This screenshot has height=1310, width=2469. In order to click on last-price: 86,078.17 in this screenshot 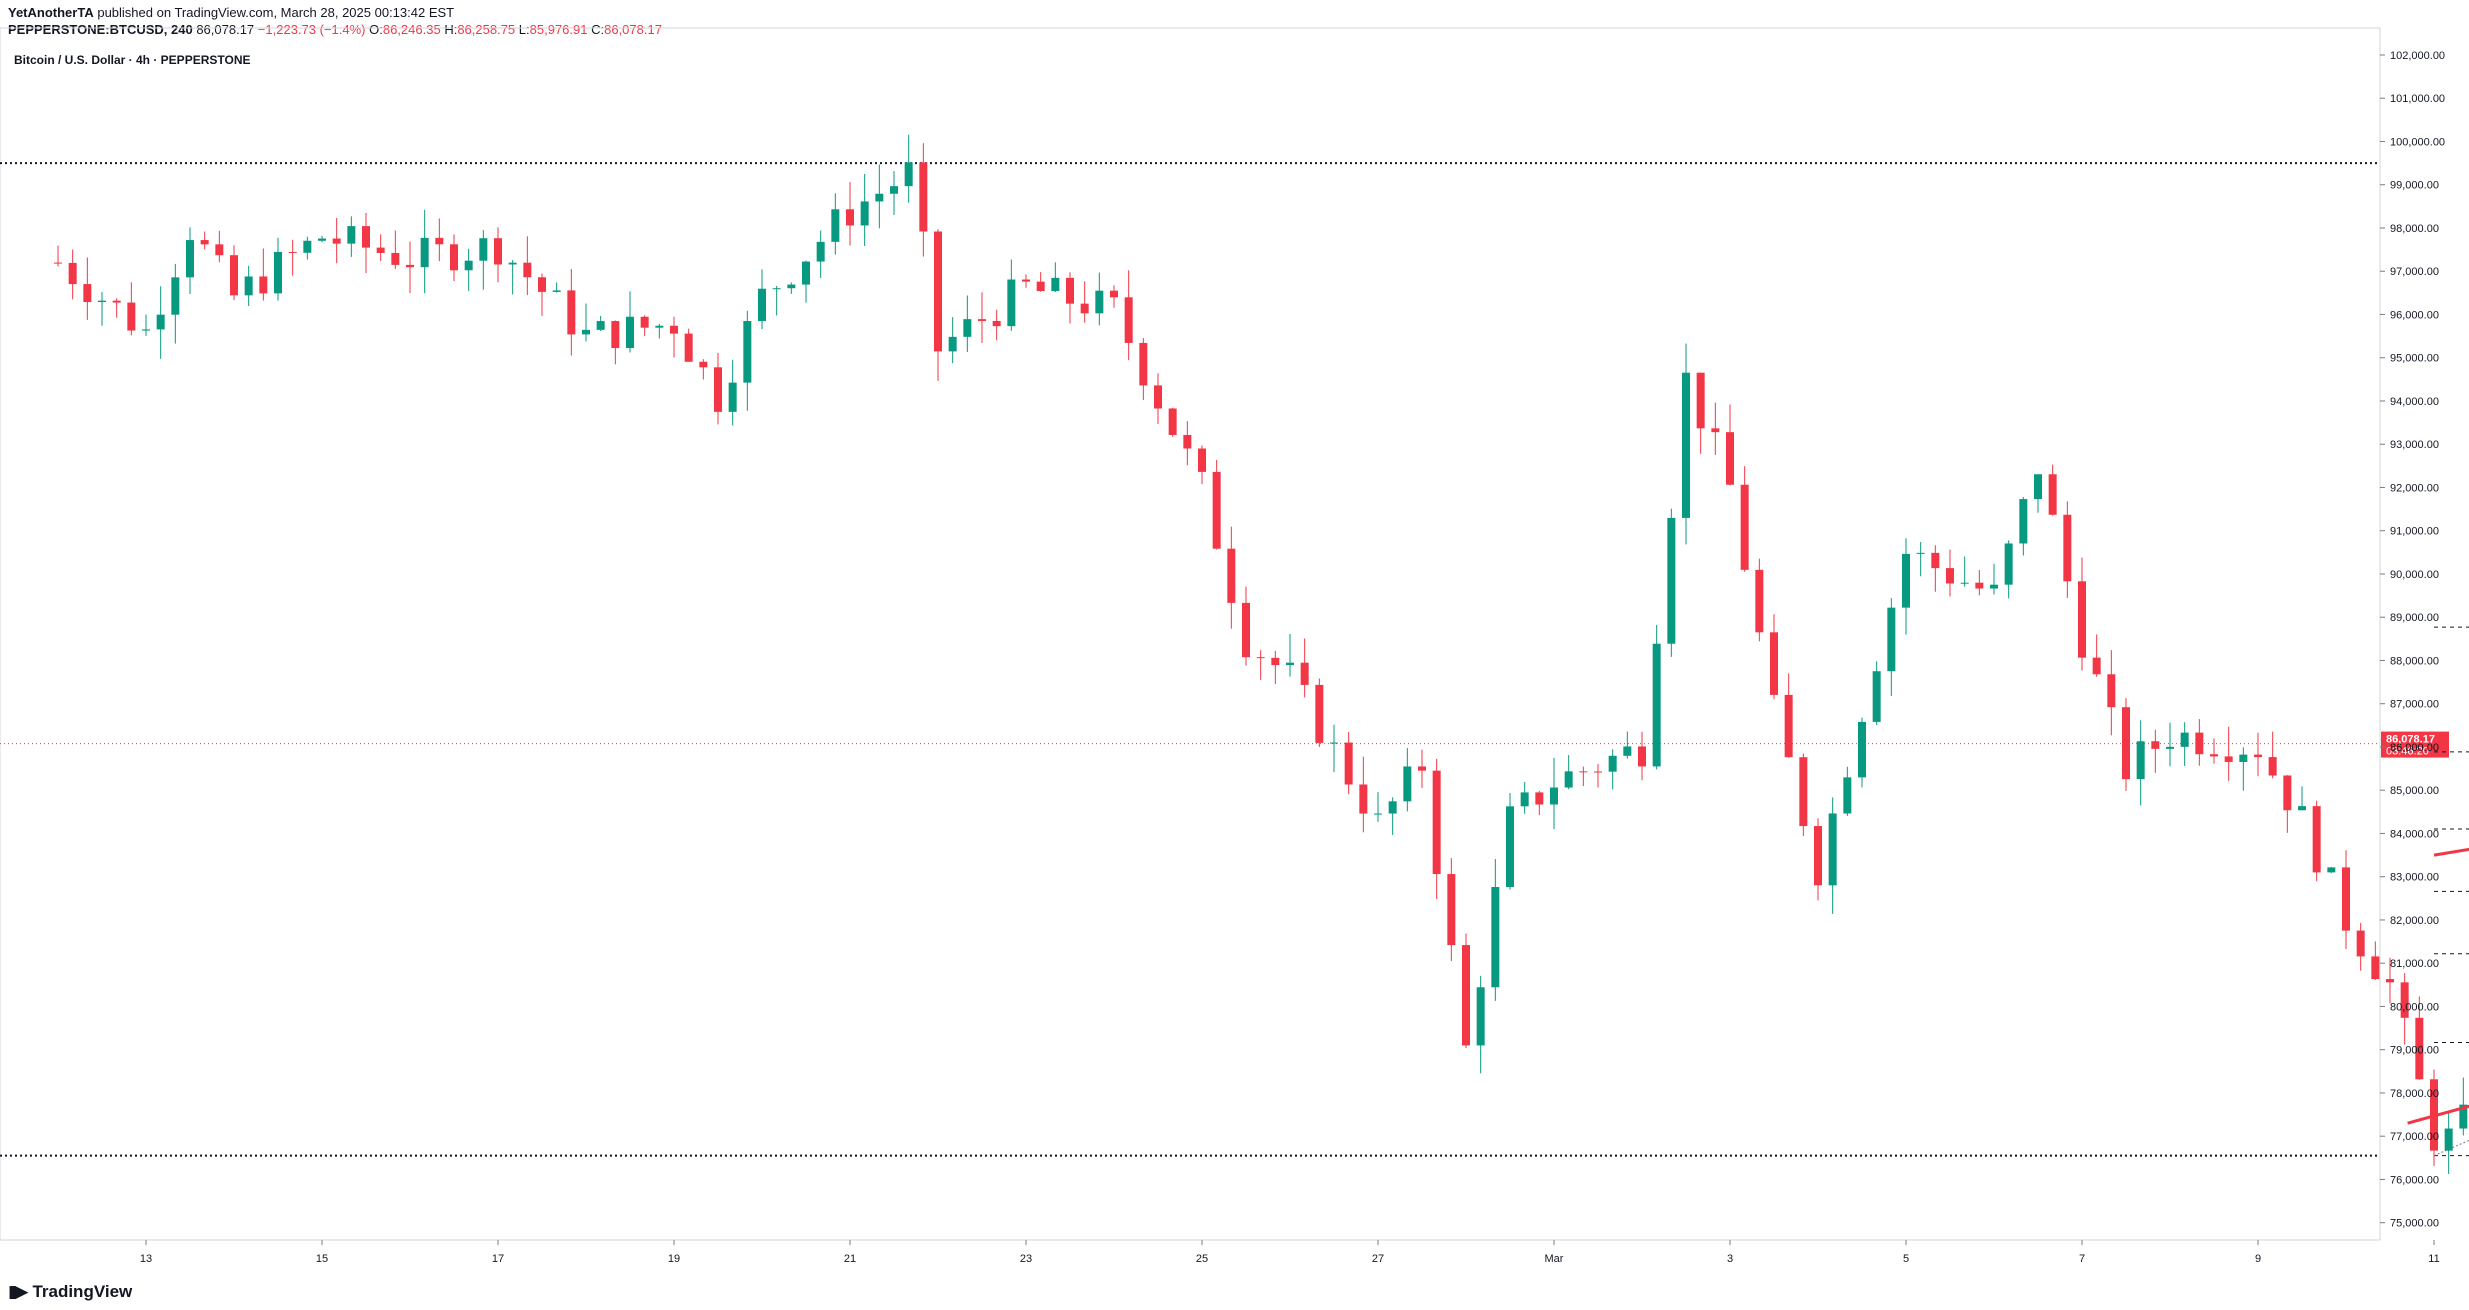, I will do `click(225, 29)`.